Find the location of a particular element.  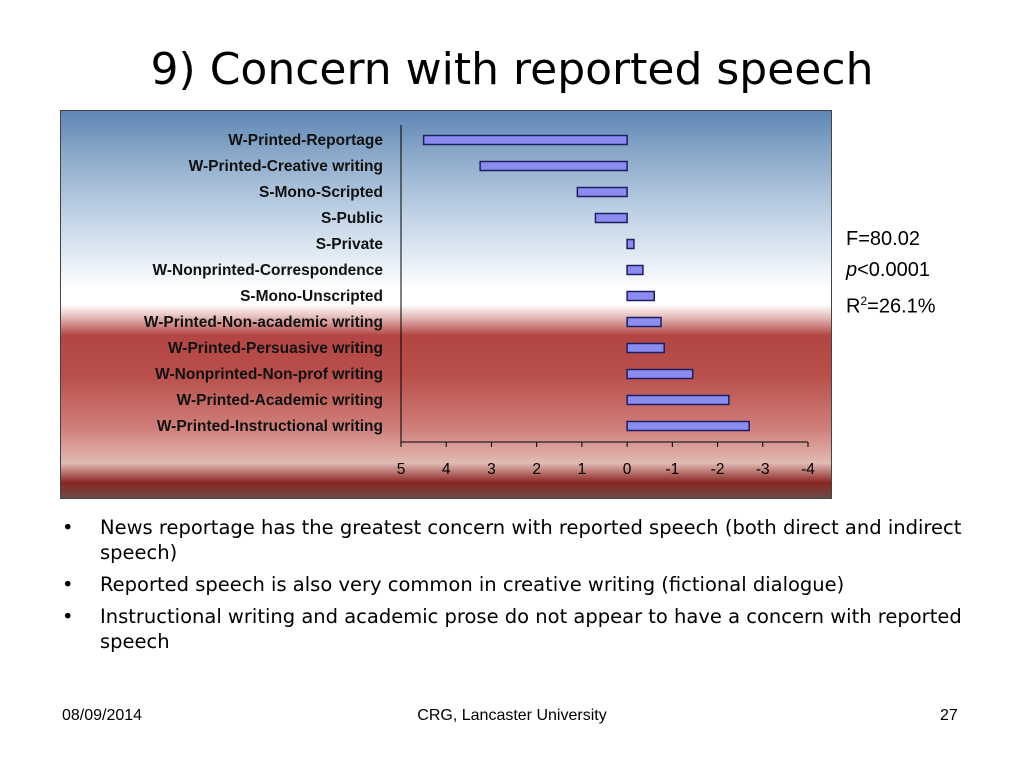

x-tick-label: -1 is located at coordinates (672, 469).